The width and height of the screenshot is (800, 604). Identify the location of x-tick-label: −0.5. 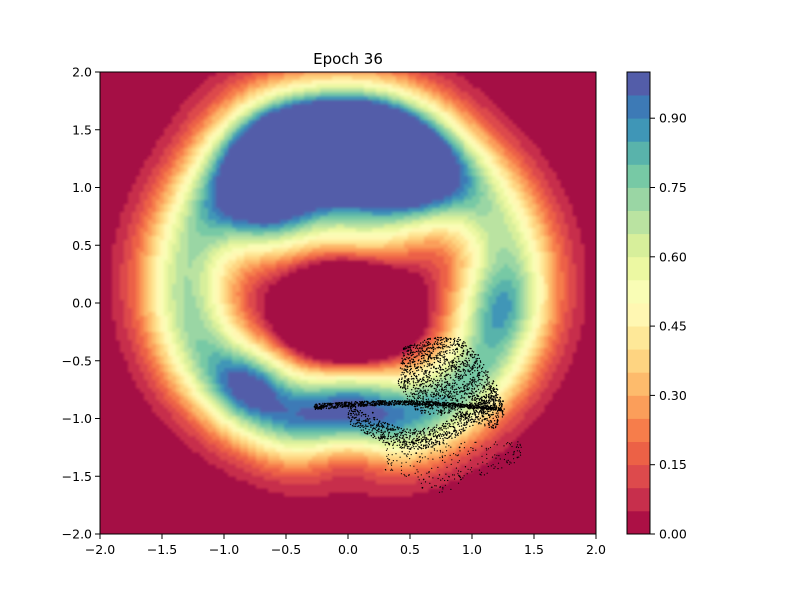
(286, 549).